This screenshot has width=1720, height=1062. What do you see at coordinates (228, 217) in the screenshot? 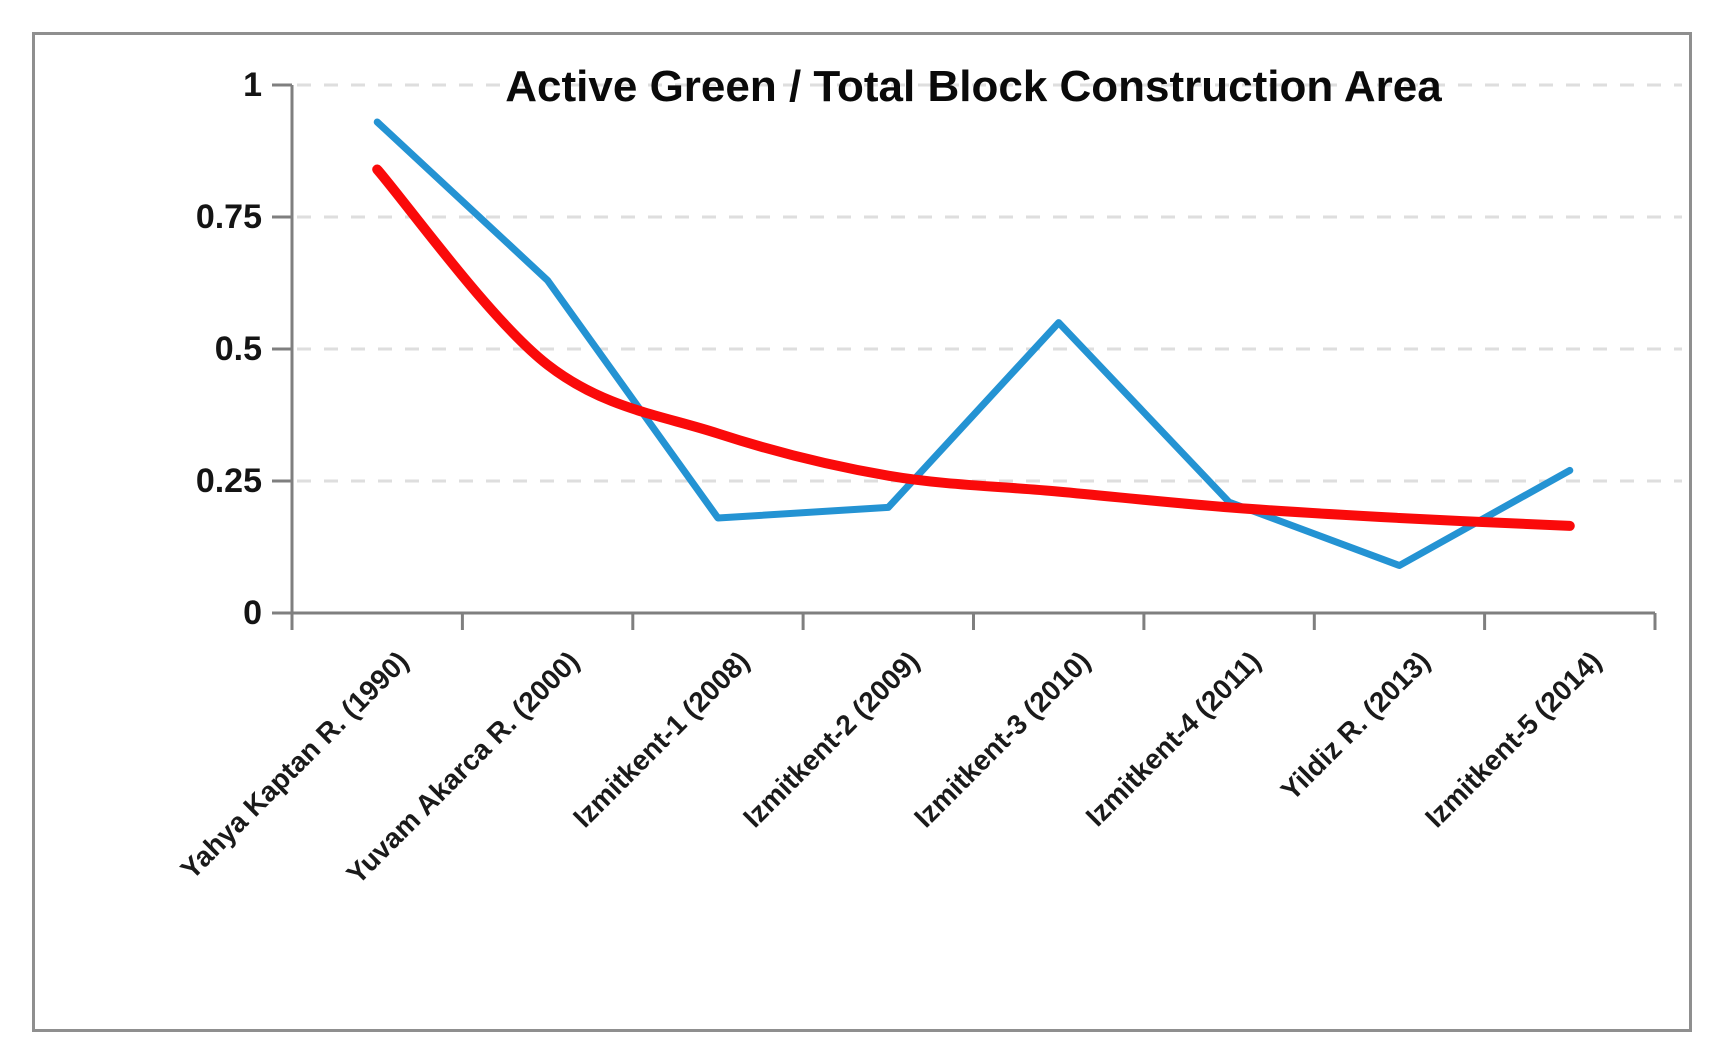
I see `y-tick-label: 0.75` at bounding box center [228, 217].